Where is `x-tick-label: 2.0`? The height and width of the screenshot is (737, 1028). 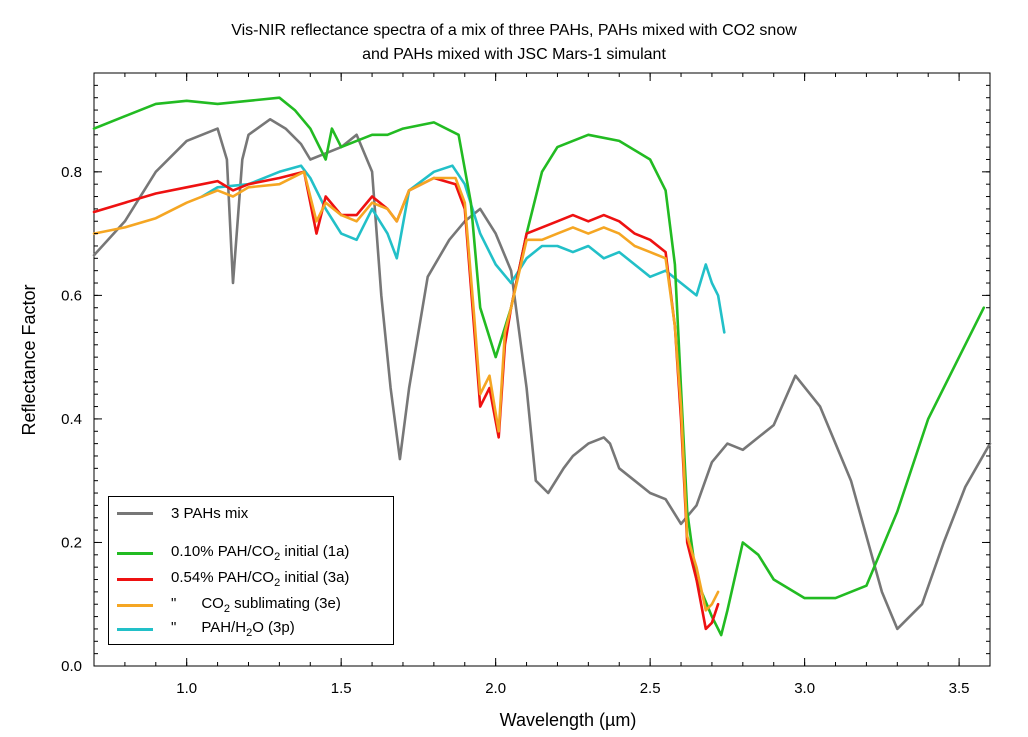
x-tick-label: 2.0 is located at coordinates (495, 688).